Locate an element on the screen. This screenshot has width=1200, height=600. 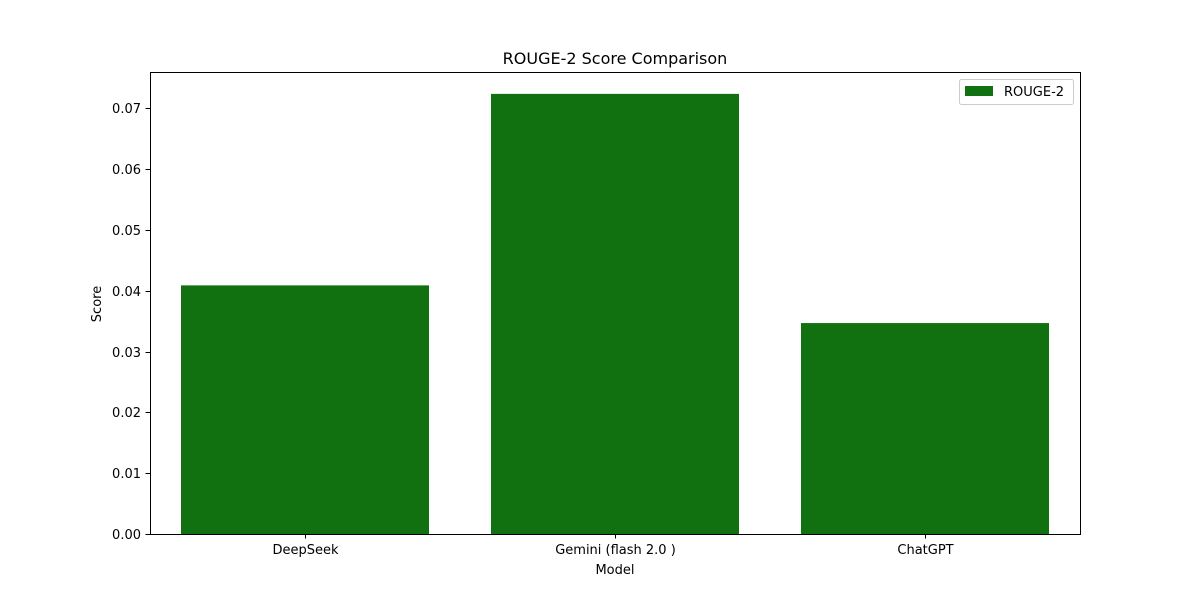
legend-label: ROUGE-2 is located at coordinates (1034, 92).